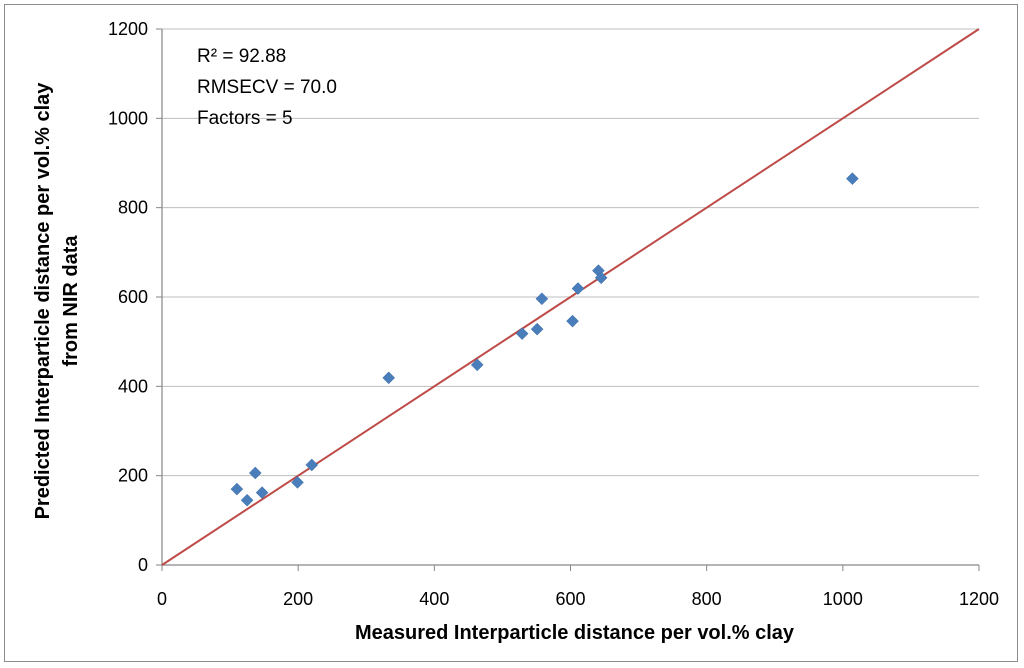  What do you see at coordinates (434, 599) in the screenshot?
I see `x-tick-label: 400` at bounding box center [434, 599].